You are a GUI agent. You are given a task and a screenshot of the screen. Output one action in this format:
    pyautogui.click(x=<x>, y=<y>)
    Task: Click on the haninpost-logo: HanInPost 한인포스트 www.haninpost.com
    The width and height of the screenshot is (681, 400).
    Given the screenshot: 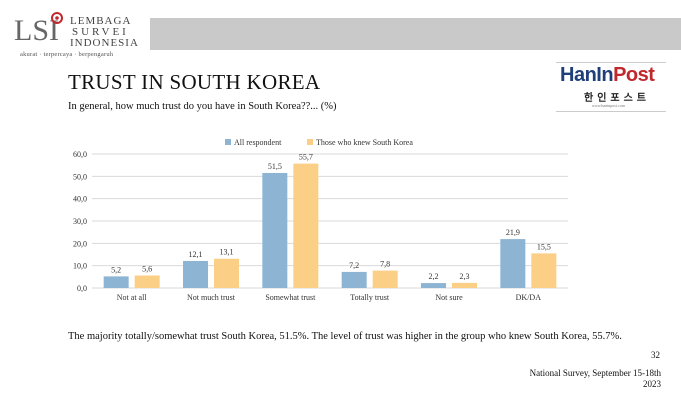 What is the action you would take?
    pyautogui.click(x=611, y=87)
    